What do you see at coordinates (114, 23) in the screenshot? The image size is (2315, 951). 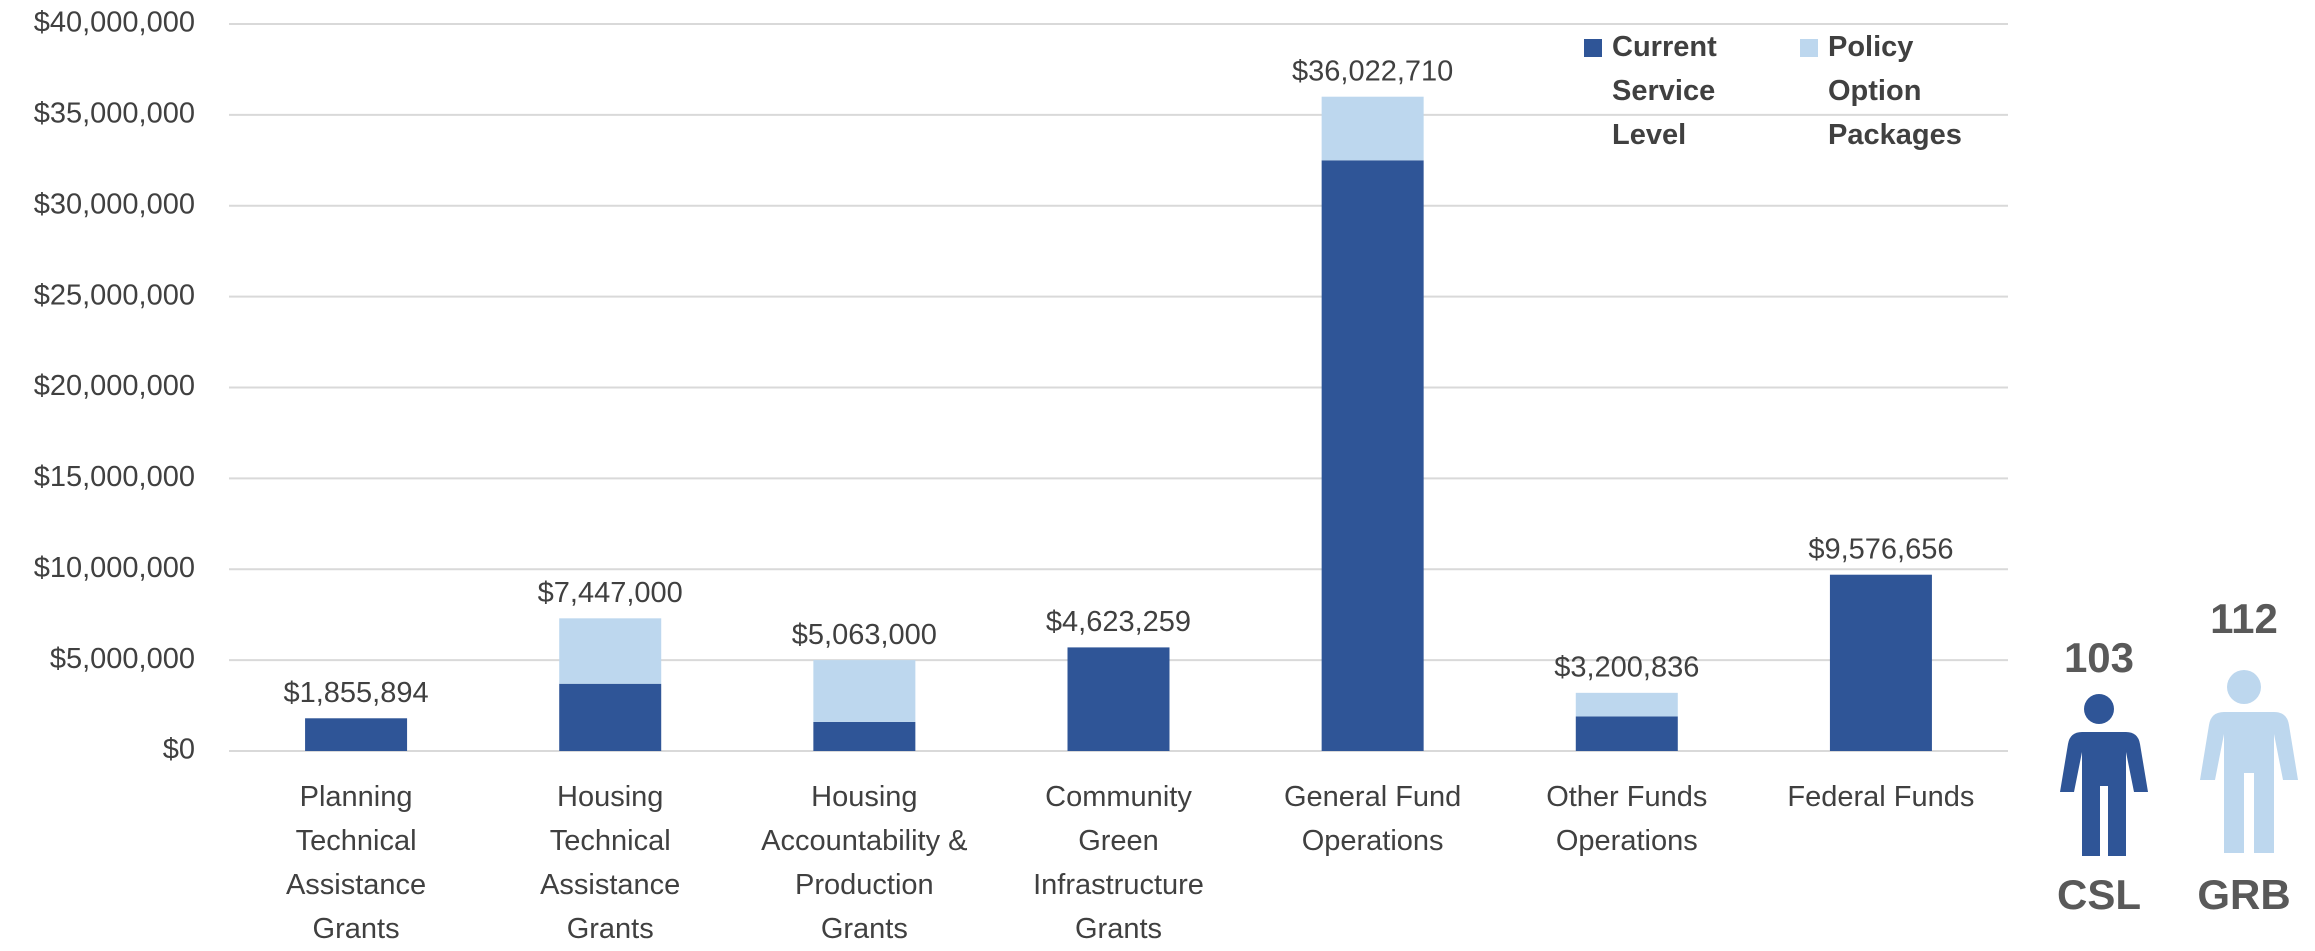 I see `y-tick-label: $40,000,000` at bounding box center [114, 23].